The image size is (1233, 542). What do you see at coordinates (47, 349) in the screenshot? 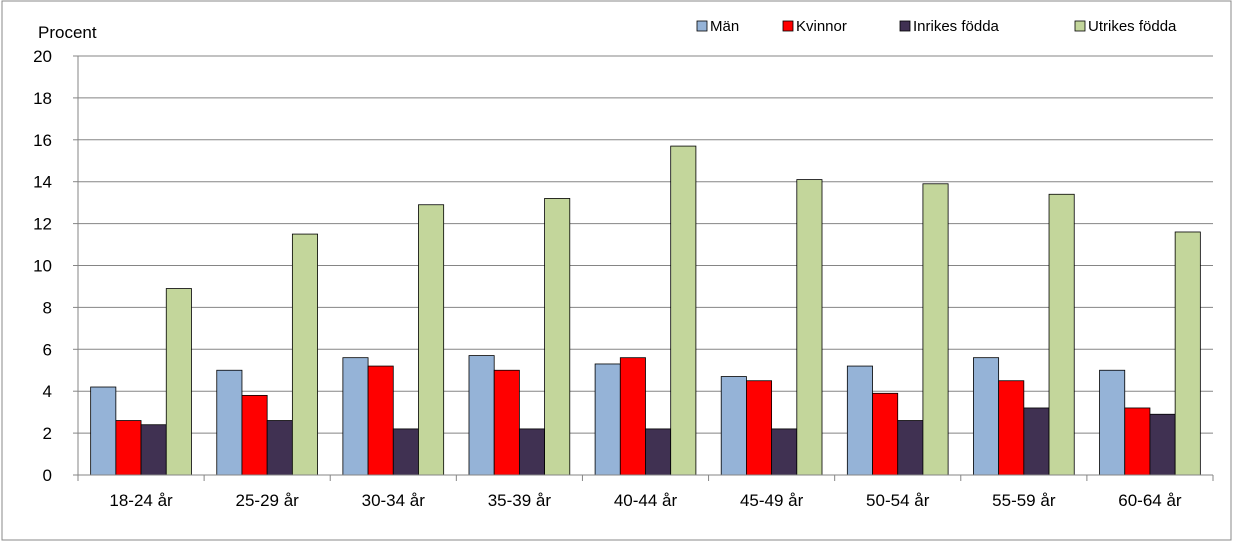
I see `y-tick-label: 6` at bounding box center [47, 349].